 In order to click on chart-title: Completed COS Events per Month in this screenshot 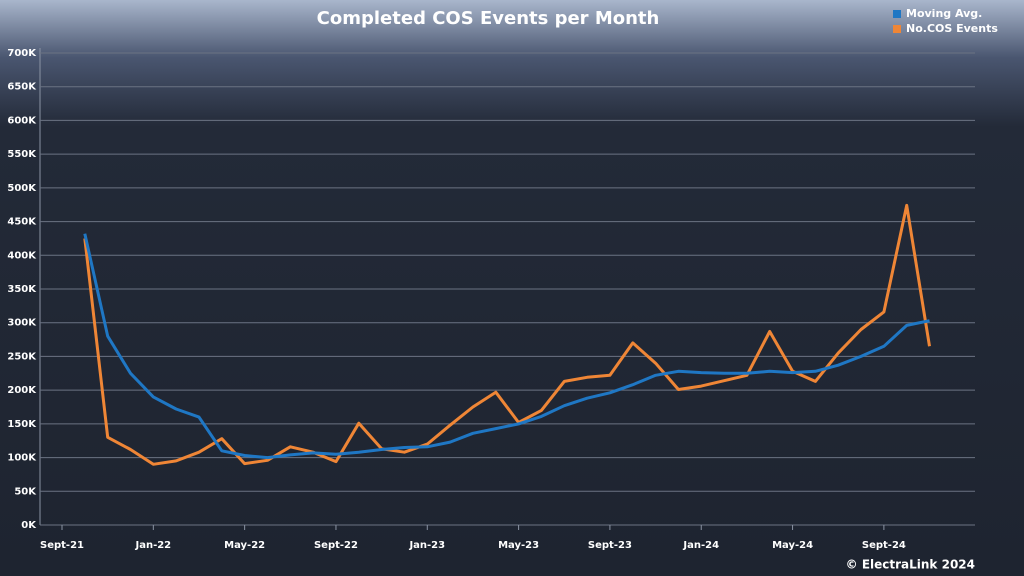, I will do `click(488, 18)`.